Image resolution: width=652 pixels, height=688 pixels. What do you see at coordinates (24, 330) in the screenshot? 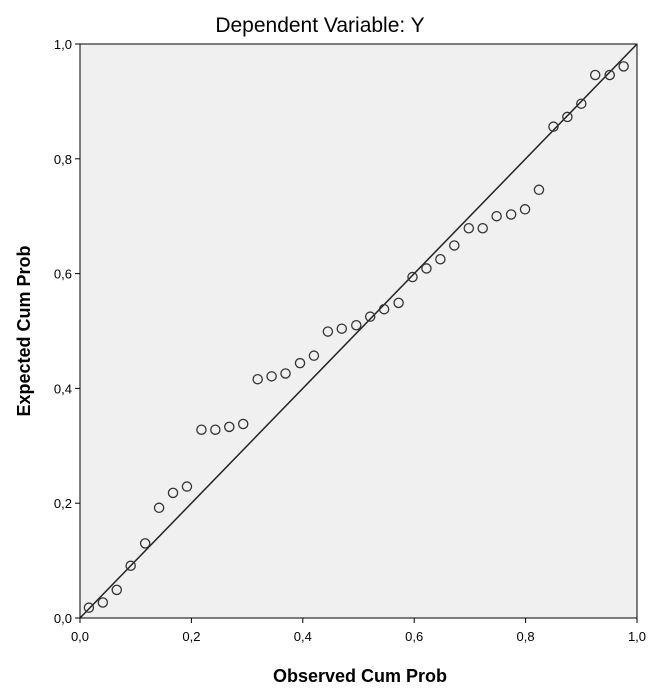
I see `y-axis-label: Expected Cum Prob` at bounding box center [24, 330].